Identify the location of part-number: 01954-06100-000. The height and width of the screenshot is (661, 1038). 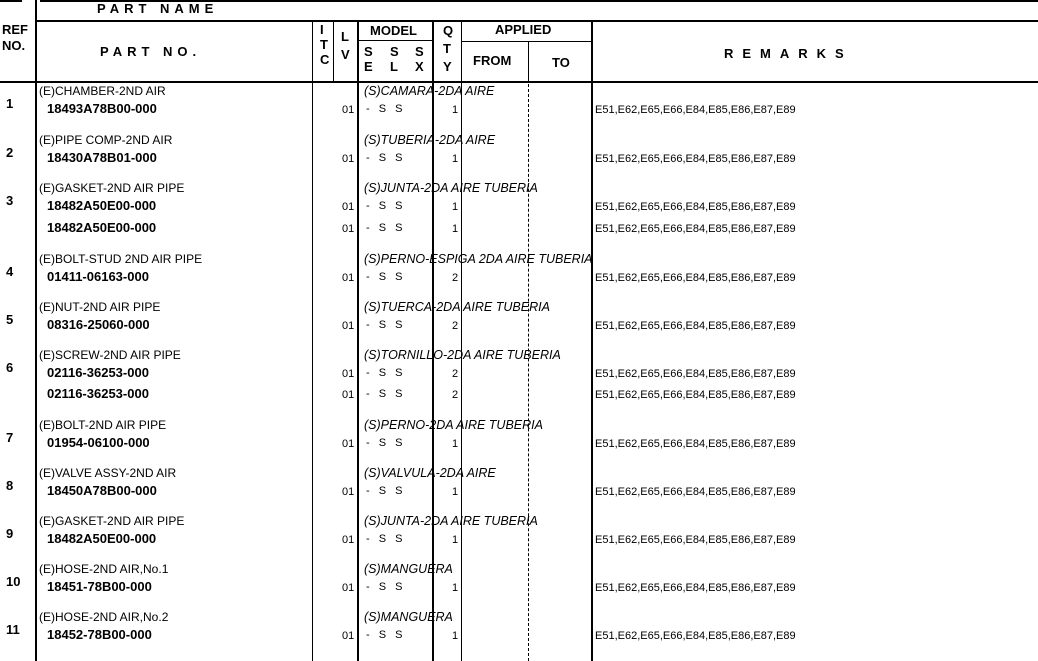
(98, 442).